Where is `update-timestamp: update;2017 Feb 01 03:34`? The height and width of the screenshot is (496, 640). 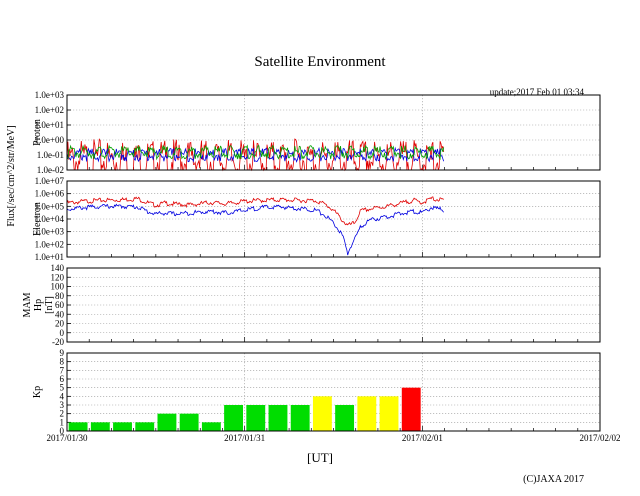 update-timestamp: update;2017 Feb 01 03:34 is located at coordinates (537, 92).